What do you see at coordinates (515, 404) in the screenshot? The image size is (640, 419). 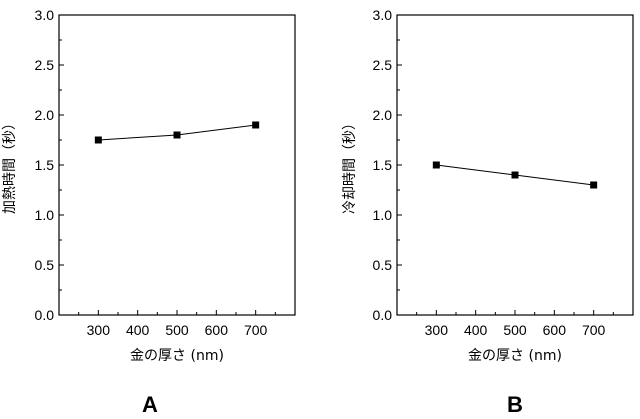 I see `panel-label: B` at bounding box center [515, 404].